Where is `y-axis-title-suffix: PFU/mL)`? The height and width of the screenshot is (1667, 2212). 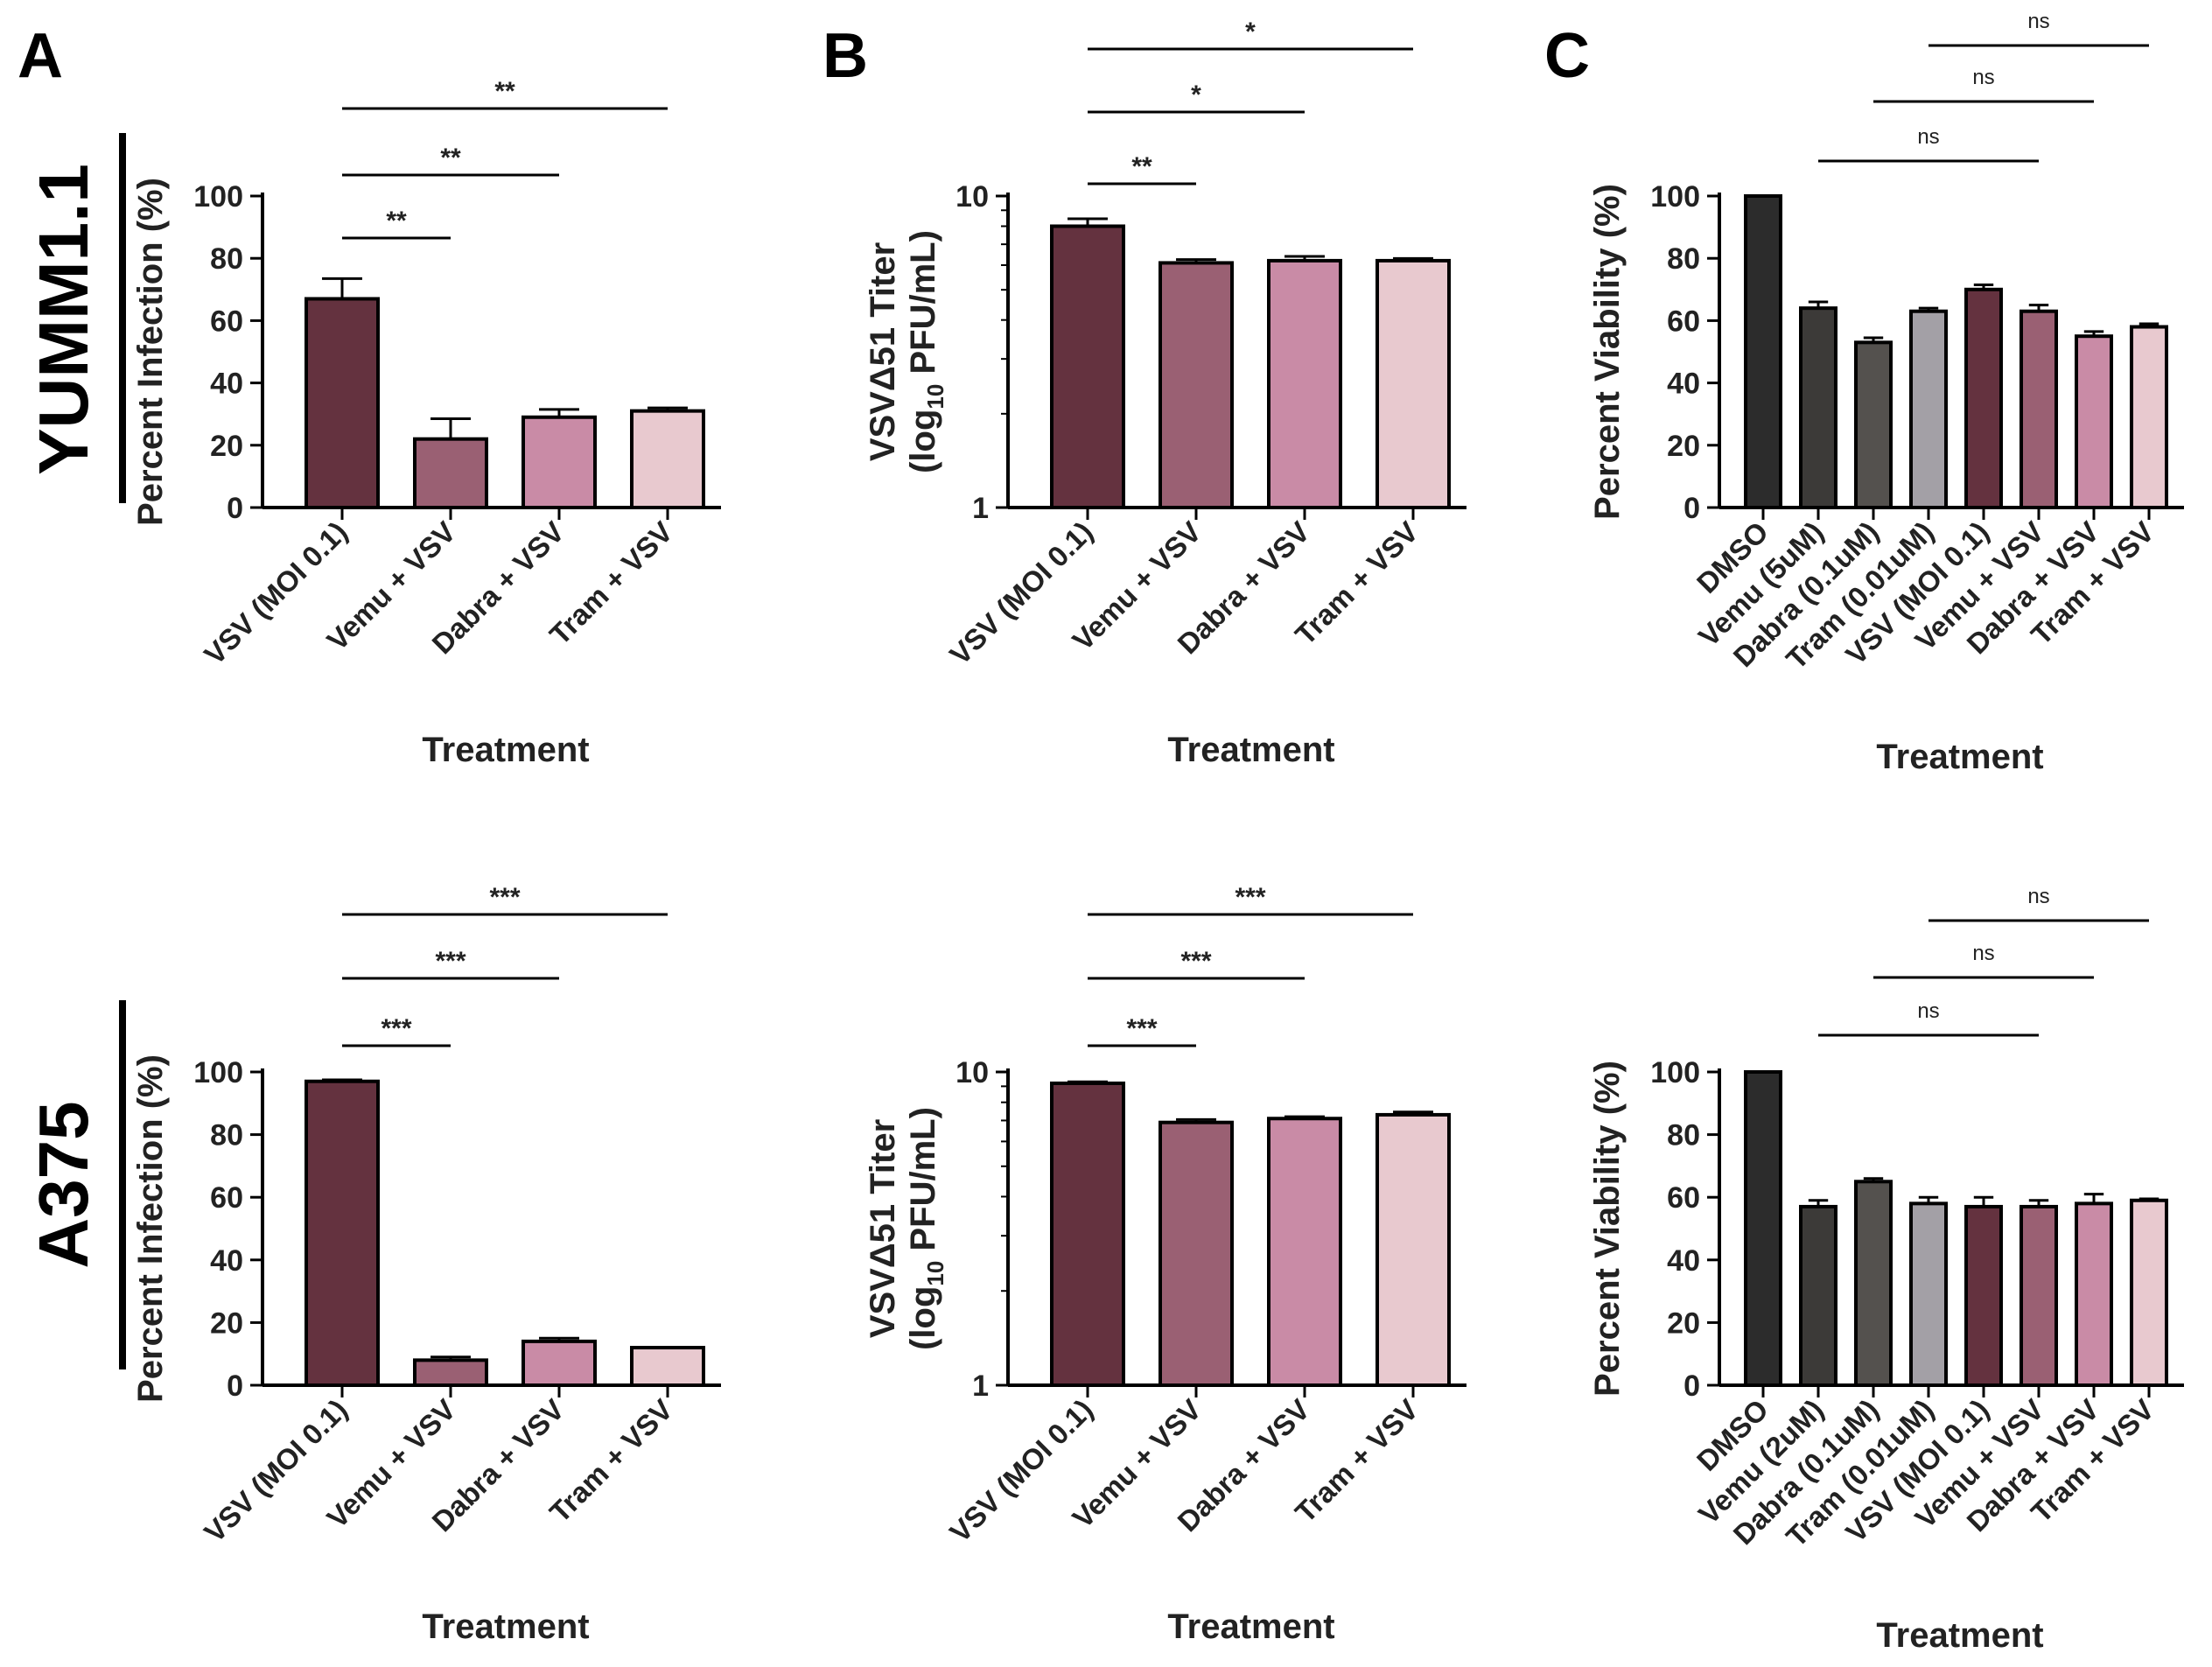
y-axis-title-suffix: PFU/mL) is located at coordinates (923, 307).